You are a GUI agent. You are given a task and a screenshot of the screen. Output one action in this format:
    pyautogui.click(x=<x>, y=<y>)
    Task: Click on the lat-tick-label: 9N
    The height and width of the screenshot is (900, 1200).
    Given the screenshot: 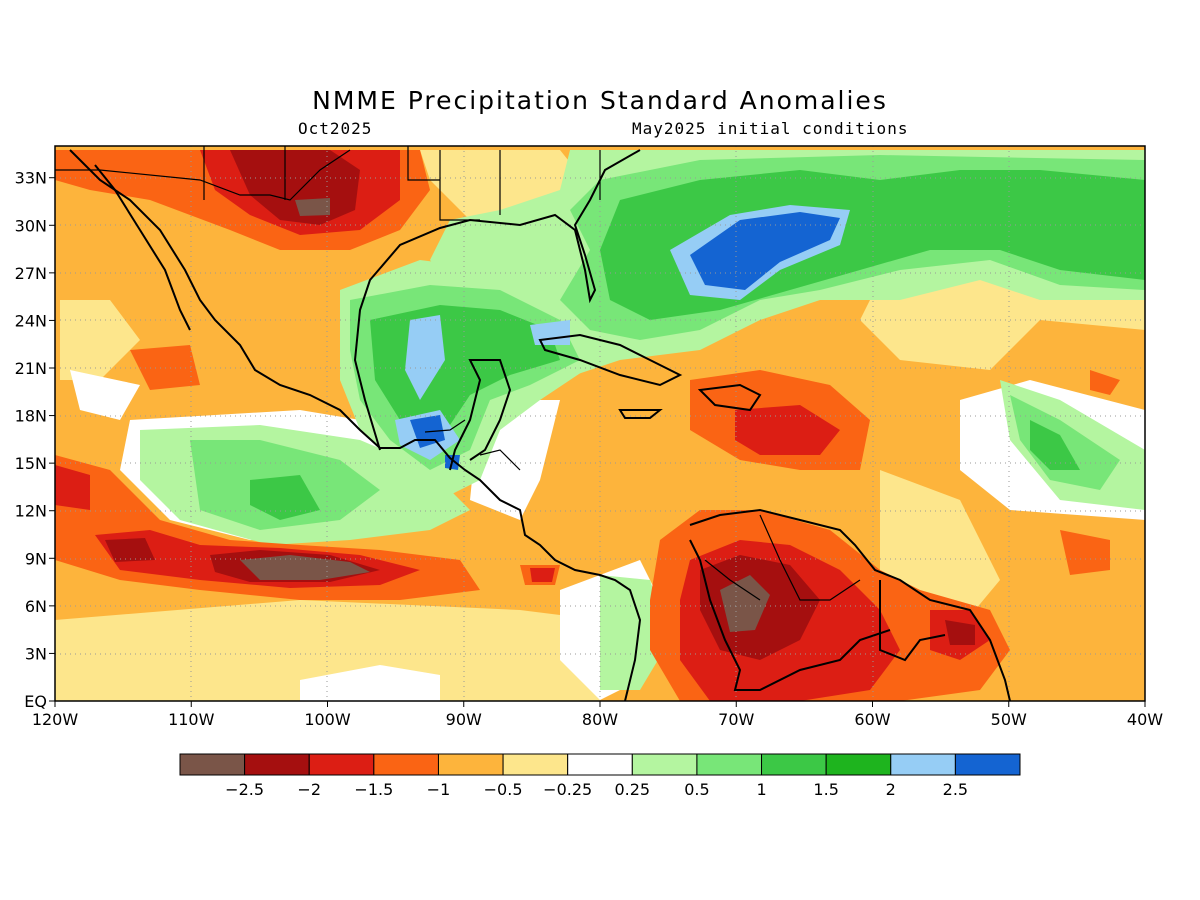 What is the action you would take?
    pyautogui.click(x=36, y=558)
    